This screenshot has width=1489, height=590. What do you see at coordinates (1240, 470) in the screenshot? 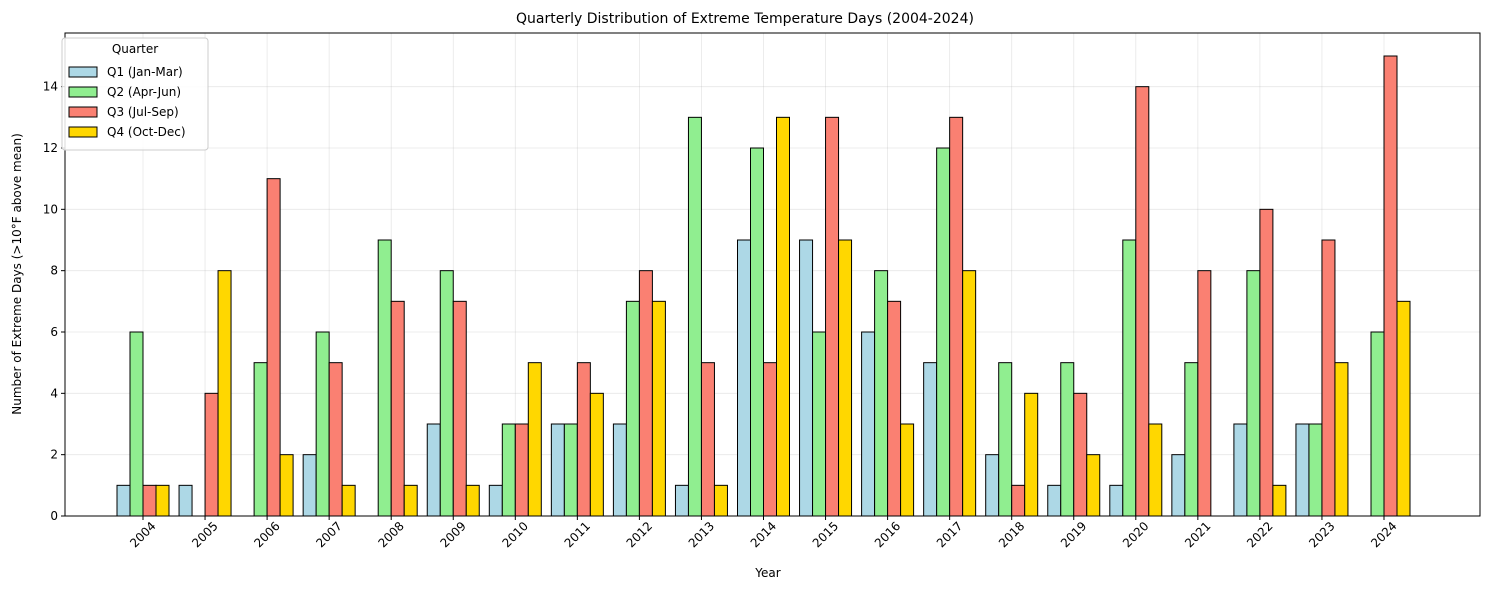
I see `bar-q1-2022` at bounding box center [1240, 470].